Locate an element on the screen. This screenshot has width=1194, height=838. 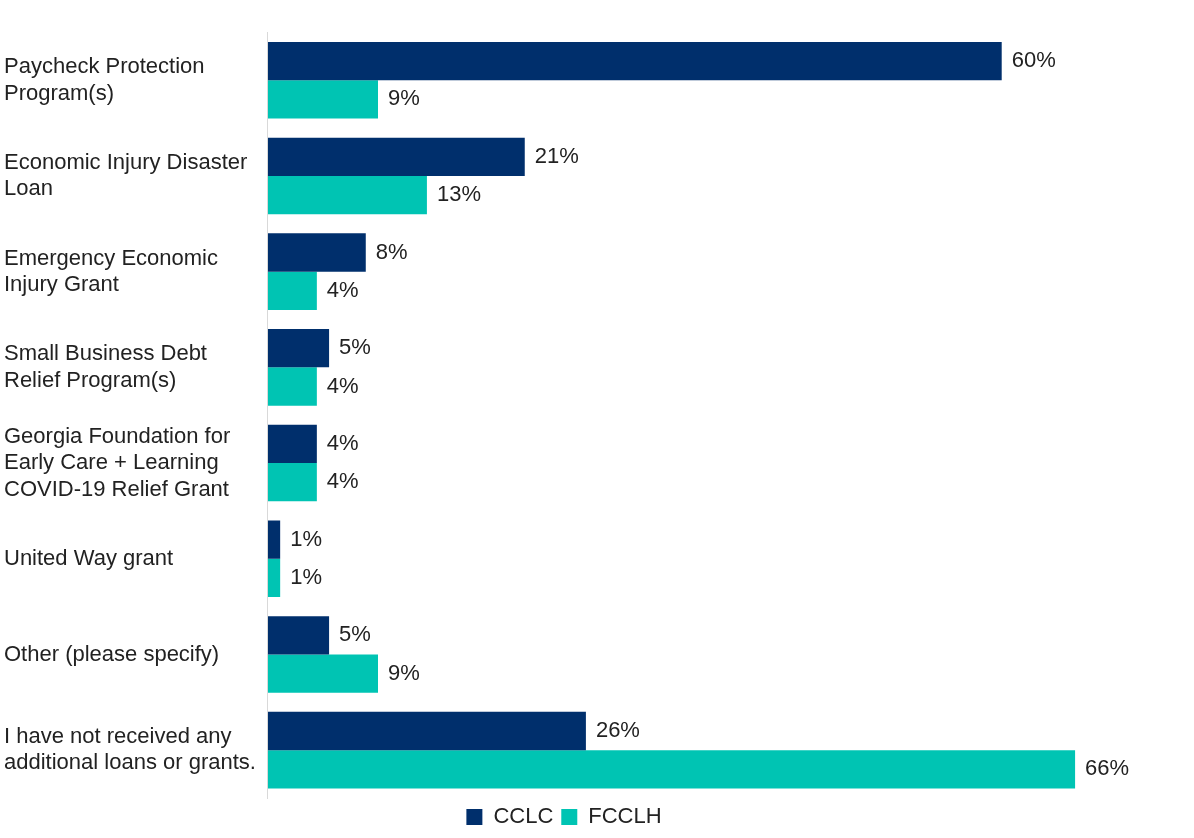
y-tick-label: Emergency Economic Injury Grant is located at coordinates (111, 270).